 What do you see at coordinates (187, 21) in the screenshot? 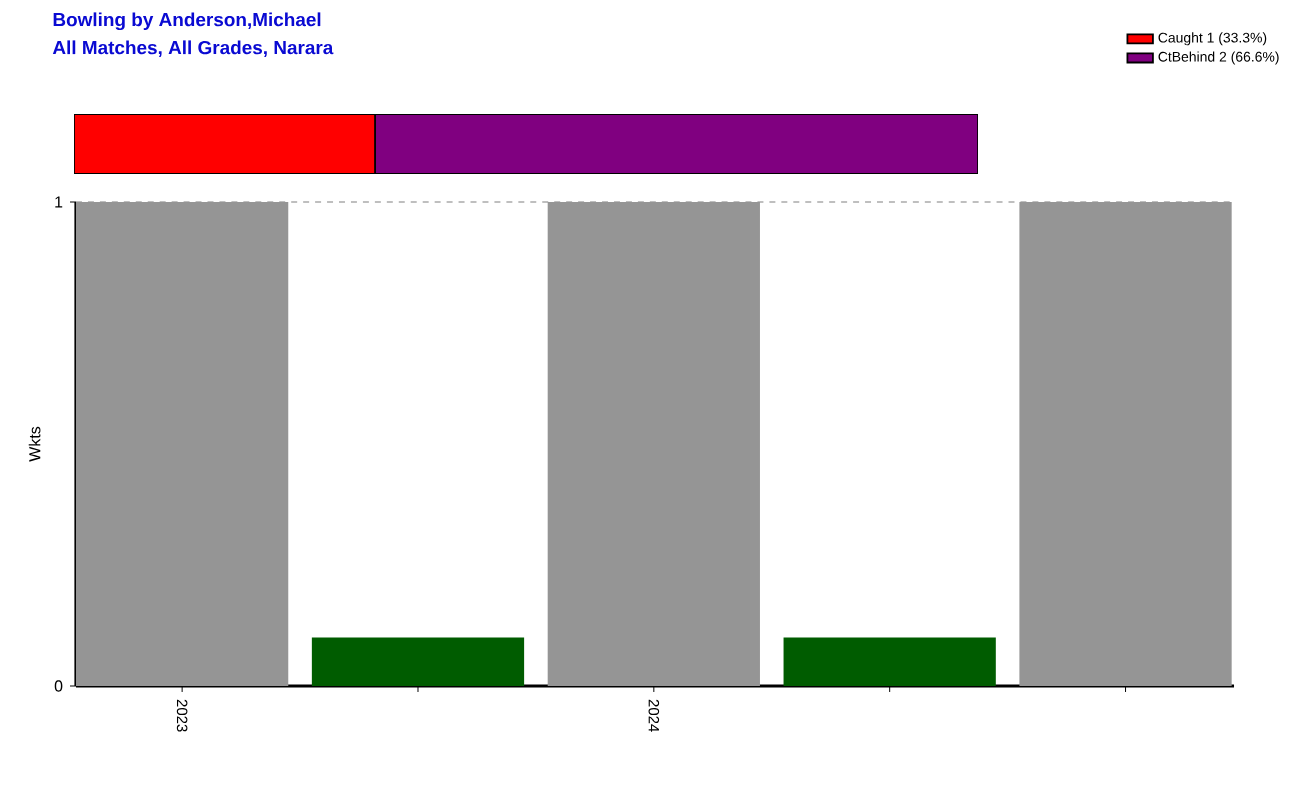
I see `chart-title: Bowling by Anderson,Michael` at bounding box center [187, 21].